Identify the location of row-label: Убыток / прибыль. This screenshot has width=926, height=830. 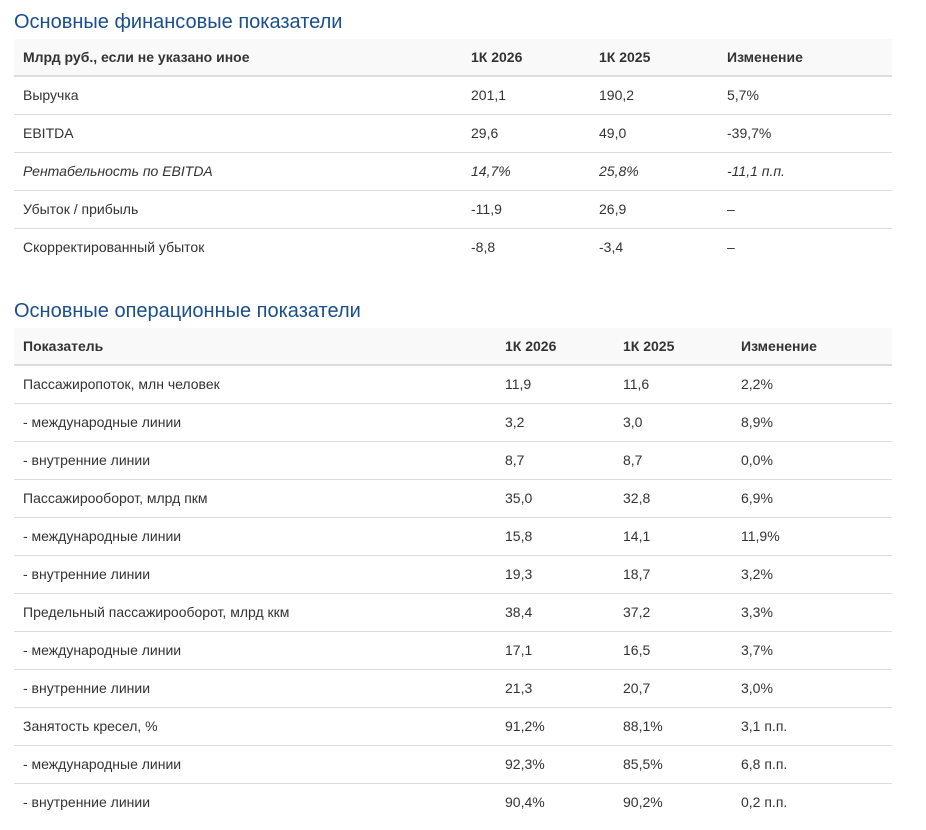
(81, 209).